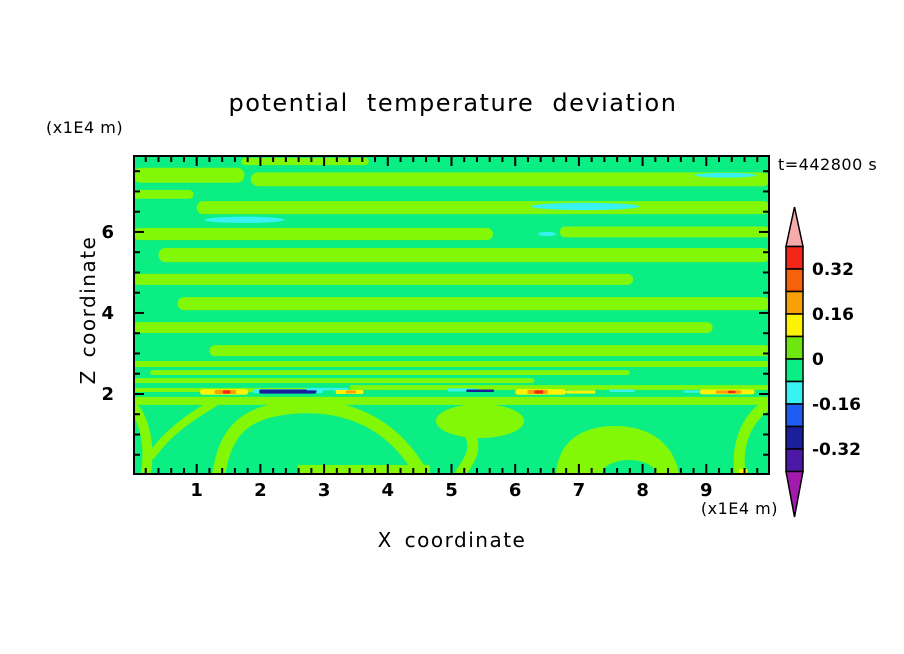  What do you see at coordinates (453, 103) in the screenshot?
I see `plot-title: potential temperature deviation` at bounding box center [453, 103].